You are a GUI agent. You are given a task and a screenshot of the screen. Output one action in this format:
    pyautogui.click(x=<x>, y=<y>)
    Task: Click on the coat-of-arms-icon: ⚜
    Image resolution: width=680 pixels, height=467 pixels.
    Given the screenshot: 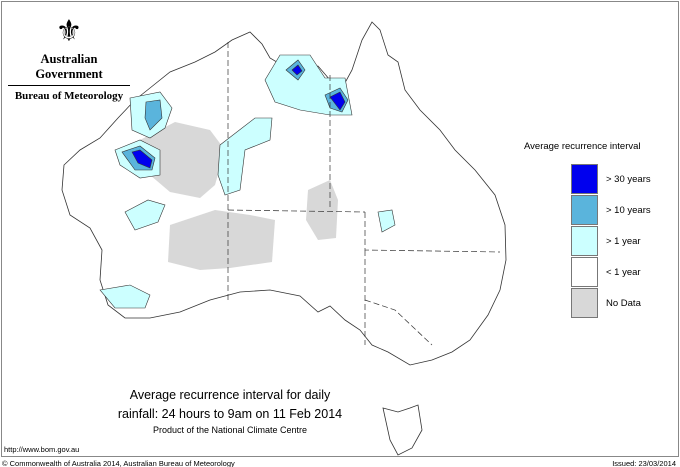 What is the action you would take?
    pyautogui.click(x=69, y=31)
    